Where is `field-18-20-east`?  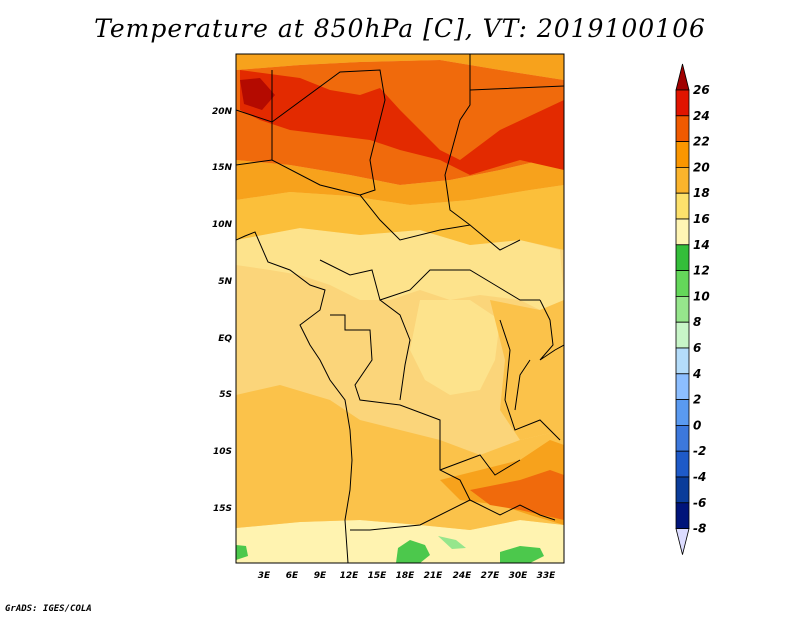
field-18-20-east is located at coordinates (527, 370).